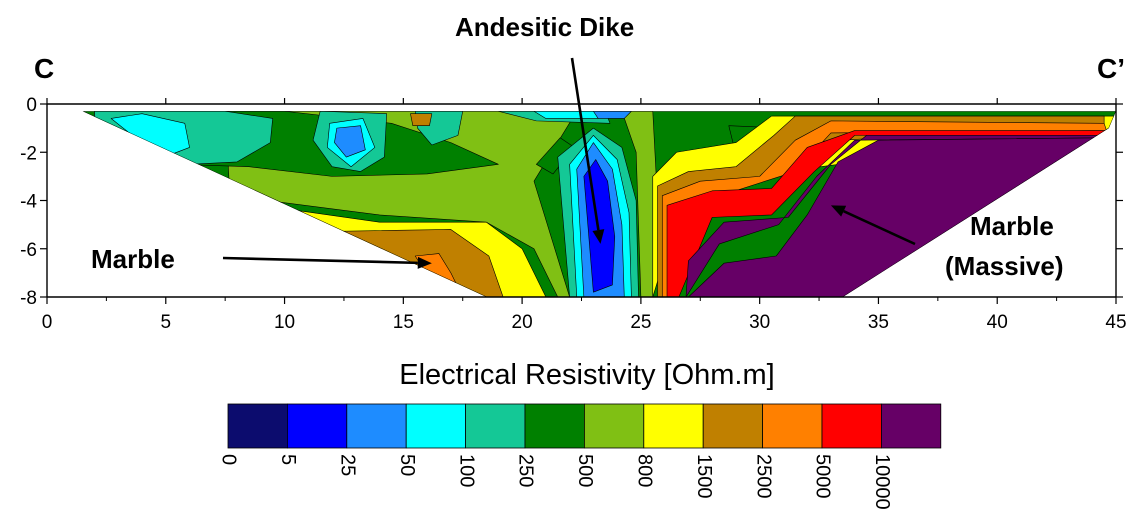 The image size is (1133, 523). I want to click on colorbar-label: 10000, so click(882, 482).